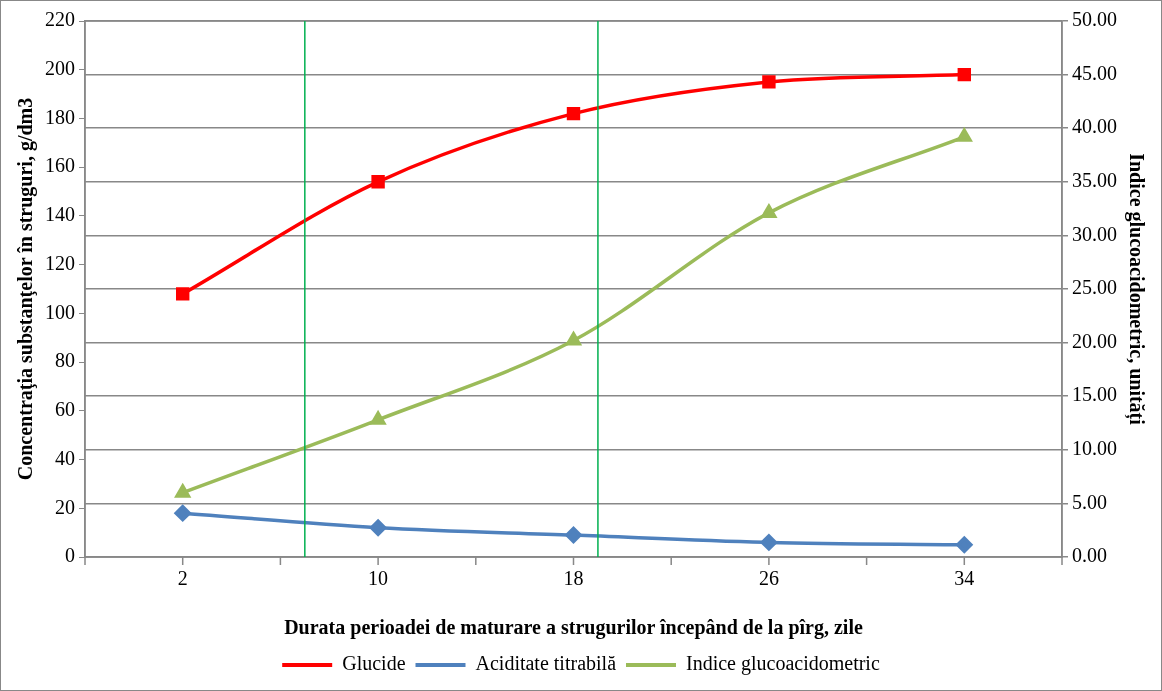  I want to click on y-tick-label: 160, so click(60, 165).